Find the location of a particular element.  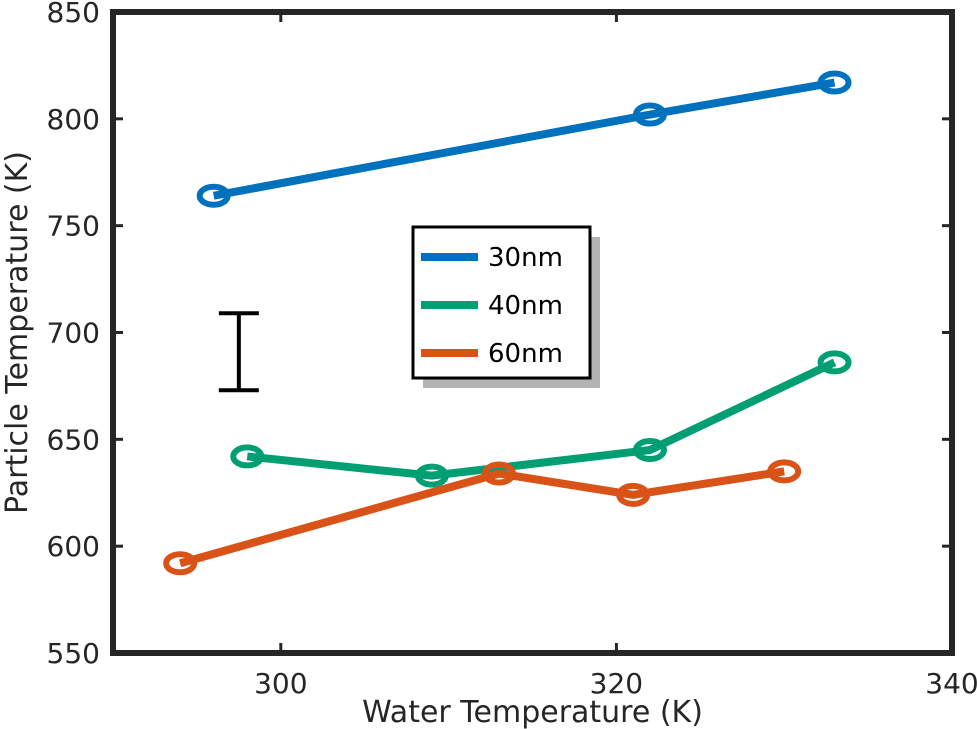

x-tick-label: 300 is located at coordinates (280, 683).